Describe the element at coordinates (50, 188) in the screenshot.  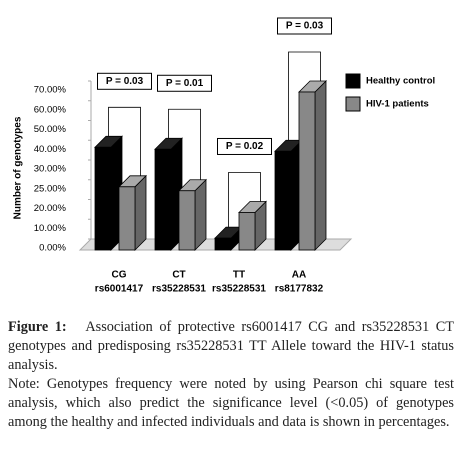
I see `y-tick-label: 25.00%` at that location.